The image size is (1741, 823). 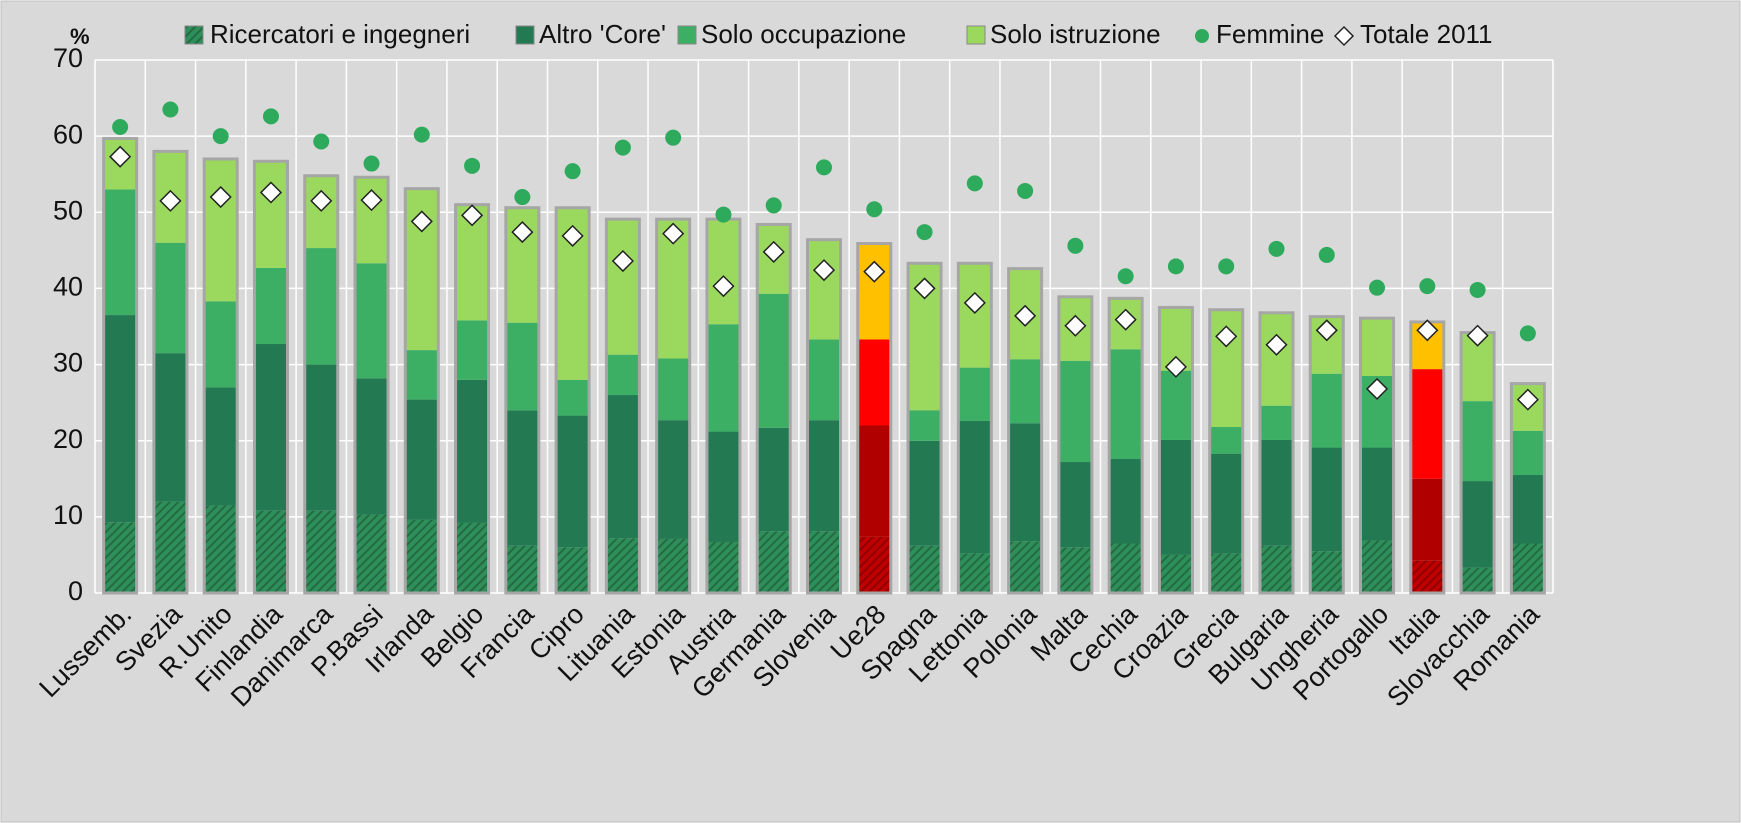 What do you see at coordinates (602, 34) in the screenshot?
I see `legend-label: Altro 'Core'` at bounding box center [602, 34].